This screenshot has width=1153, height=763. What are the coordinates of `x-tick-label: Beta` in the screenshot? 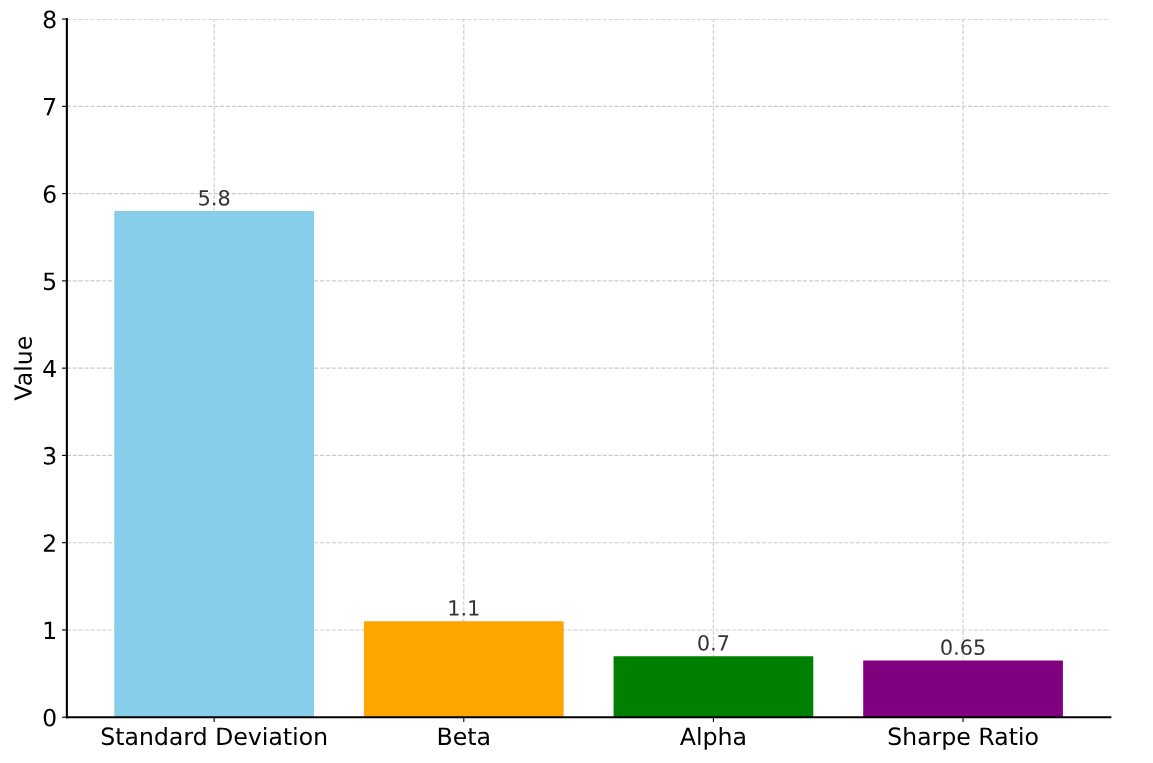 It's located at (463, 736).